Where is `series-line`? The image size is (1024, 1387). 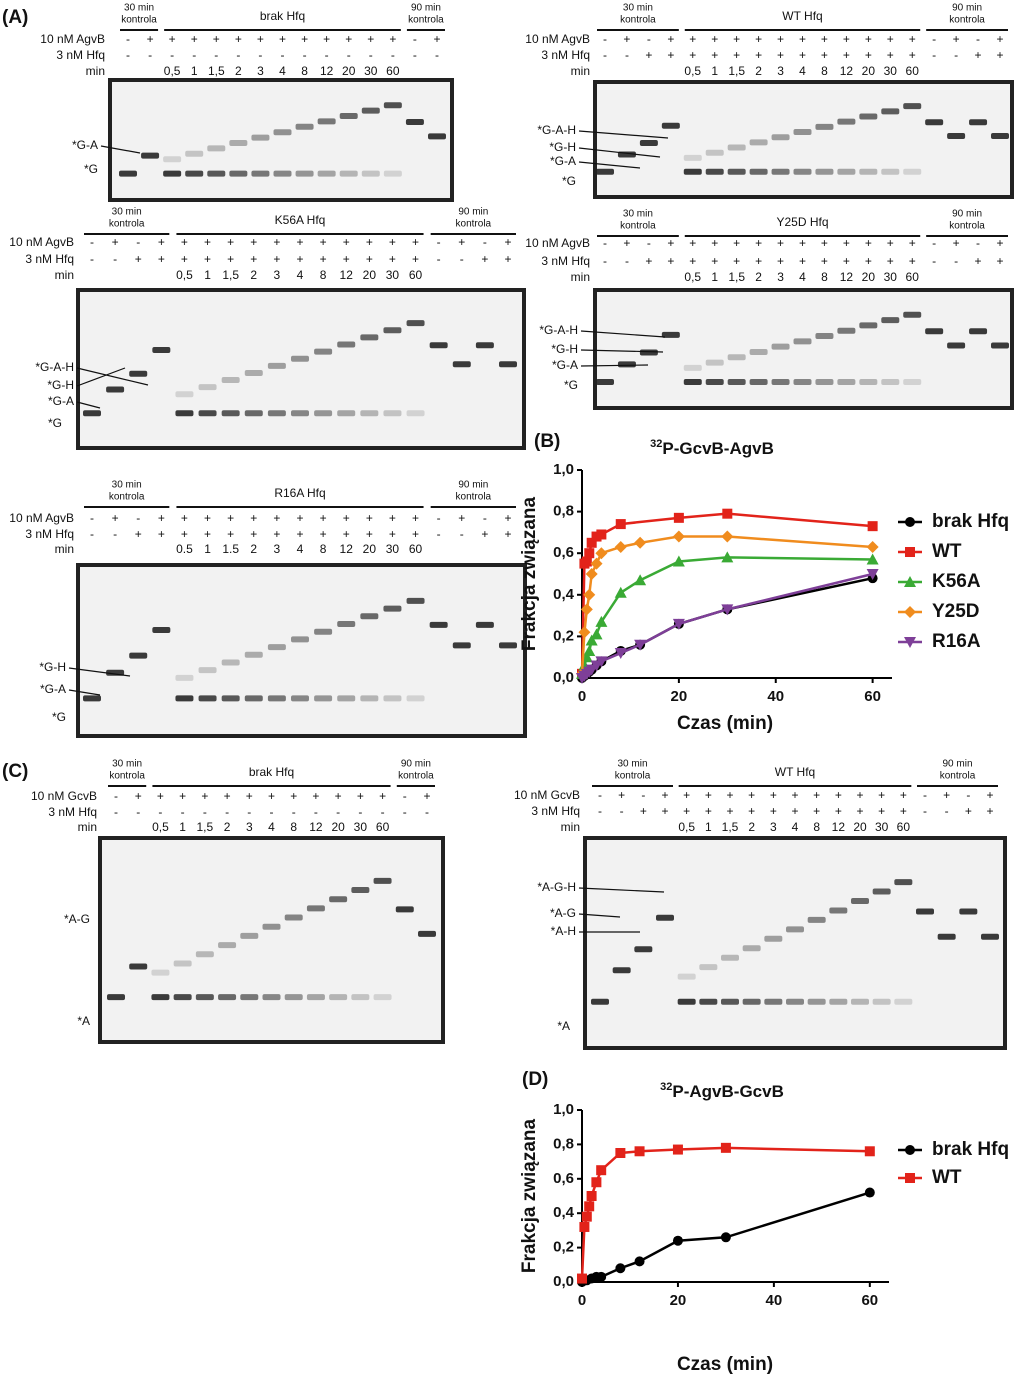 series-line is located at coordinates (725, 1212).